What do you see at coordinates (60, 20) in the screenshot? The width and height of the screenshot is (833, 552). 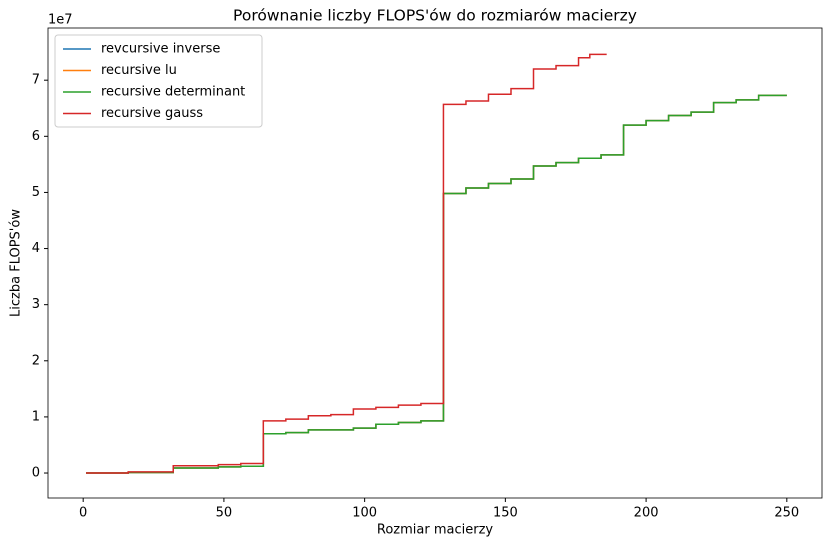 I see `y-offset-text: 1e7` at bounding box center [60, 20].